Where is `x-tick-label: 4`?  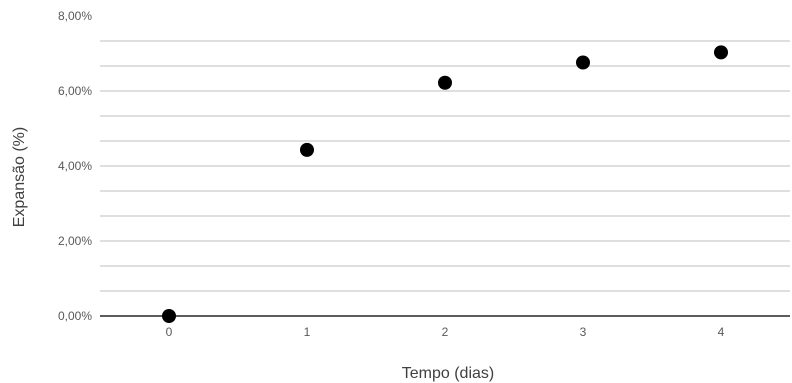 x-tick-label: 4 is located at coordinates (721, 332).